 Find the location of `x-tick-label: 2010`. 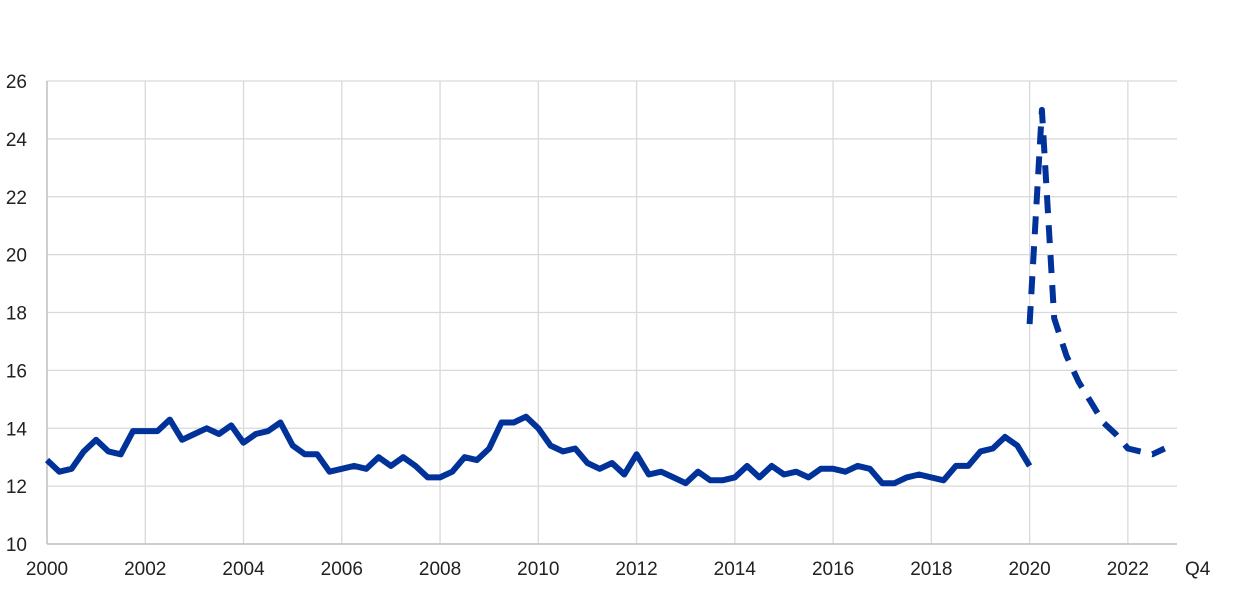

x-tick-label: 2010 is located at coordinates (538, 569).